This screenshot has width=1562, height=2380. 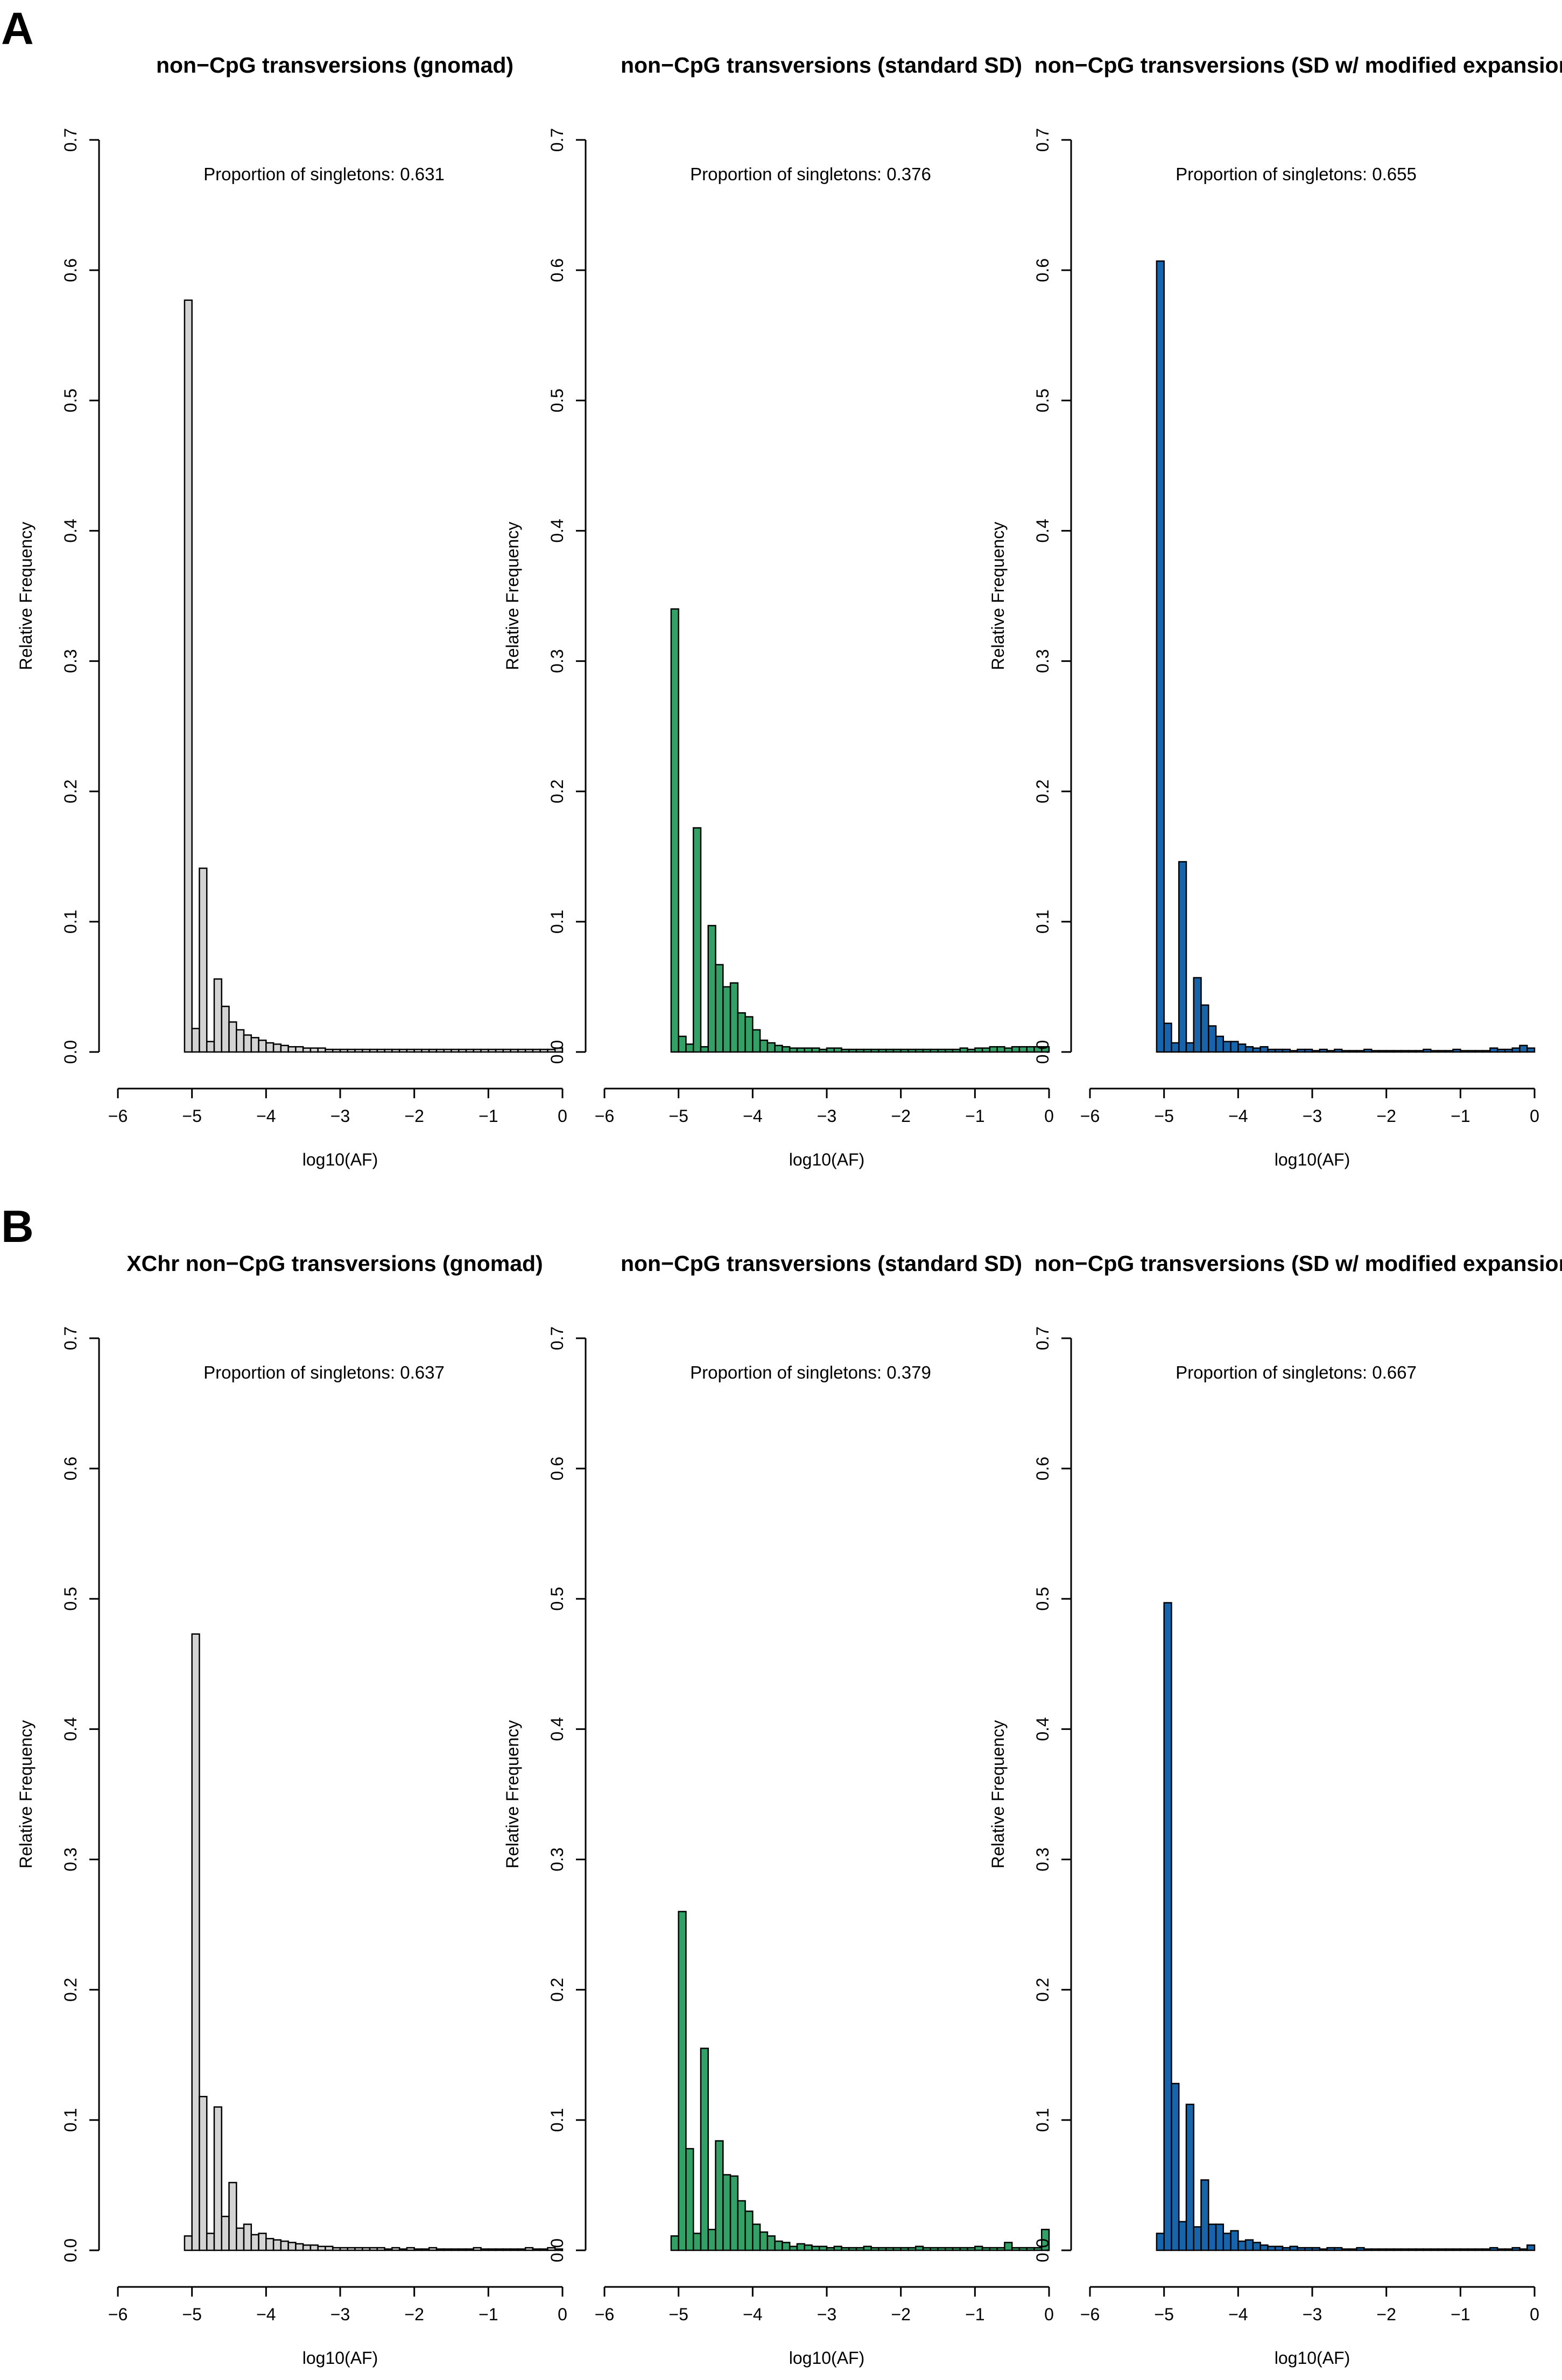 I want to click on chart-title: XChr non−CpG transversions (gnomad), so click(x=334, y=1263).